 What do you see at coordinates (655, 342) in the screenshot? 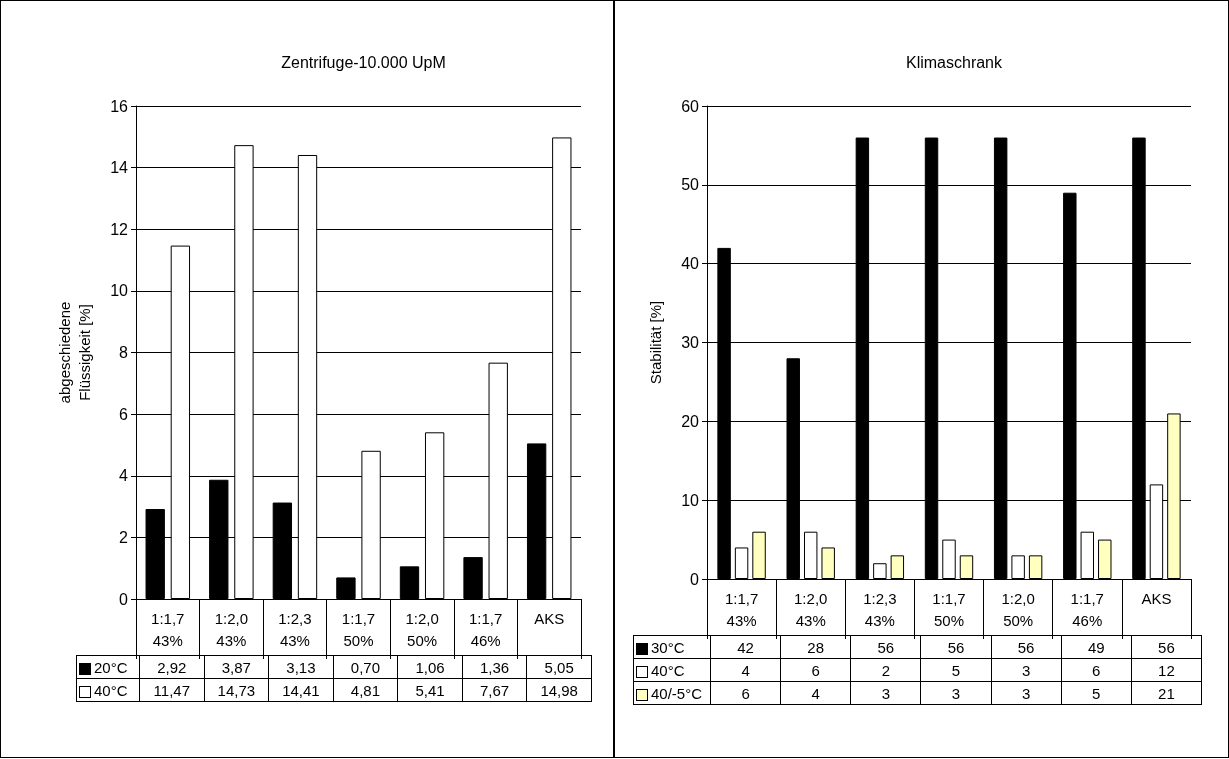
I see `y-axis-title: Stabilität [%]` at bounding box center [655, 342].